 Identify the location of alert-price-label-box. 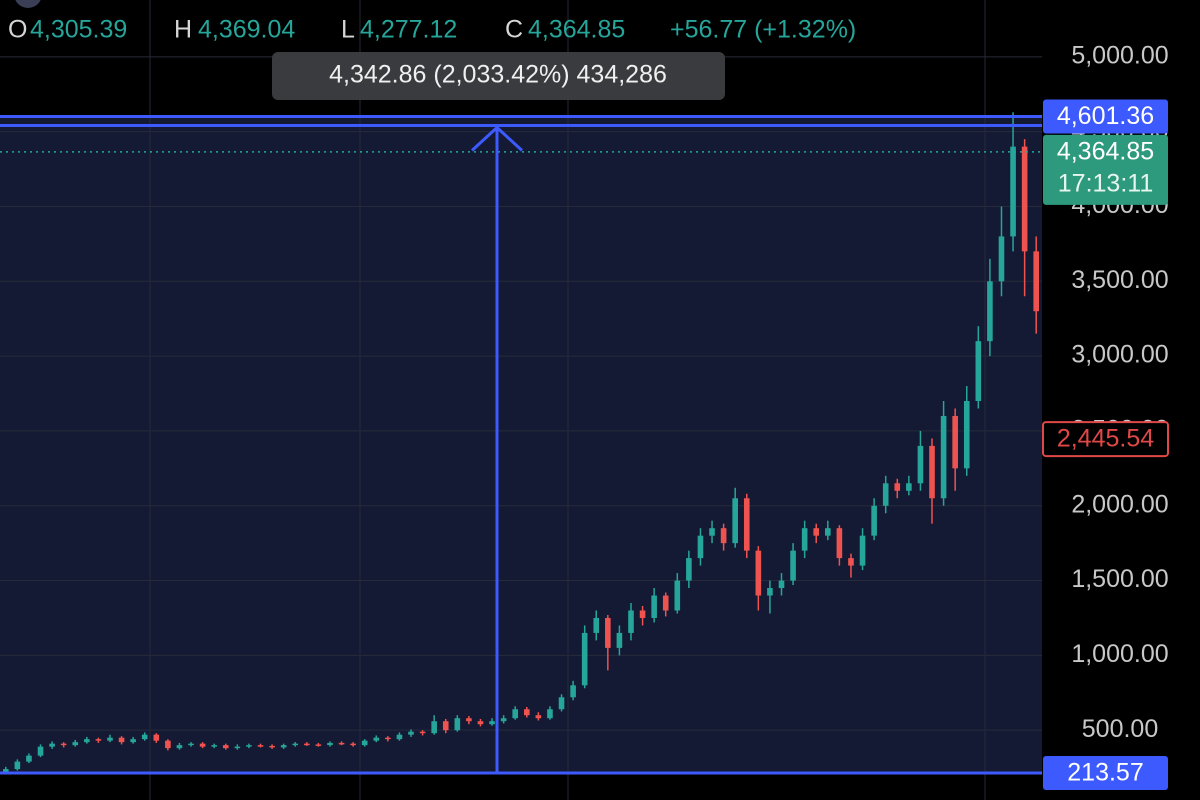
(1105, 439).